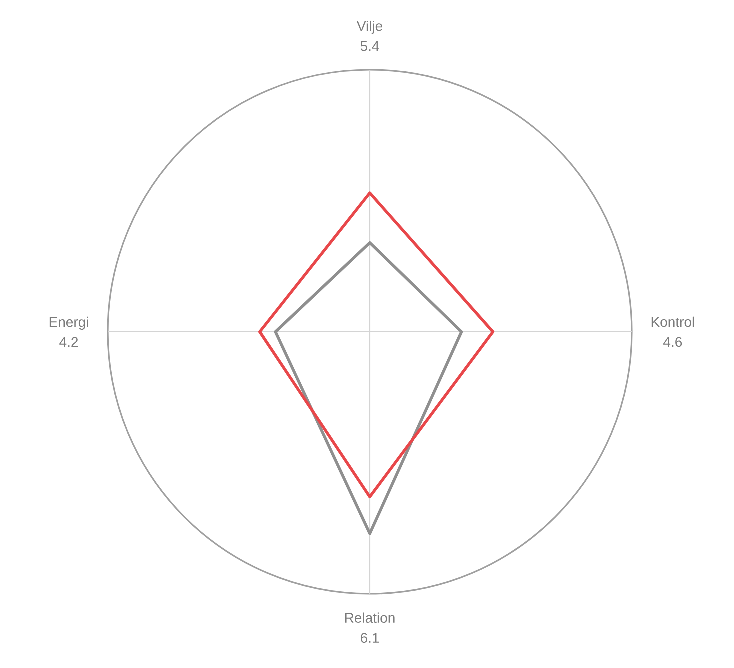 Image resolution: width=734 pixels, height=668 pixels. Describe the element at coordinates (370, 618) in the screenshot. I see `spoke-label: Relation` at that location.